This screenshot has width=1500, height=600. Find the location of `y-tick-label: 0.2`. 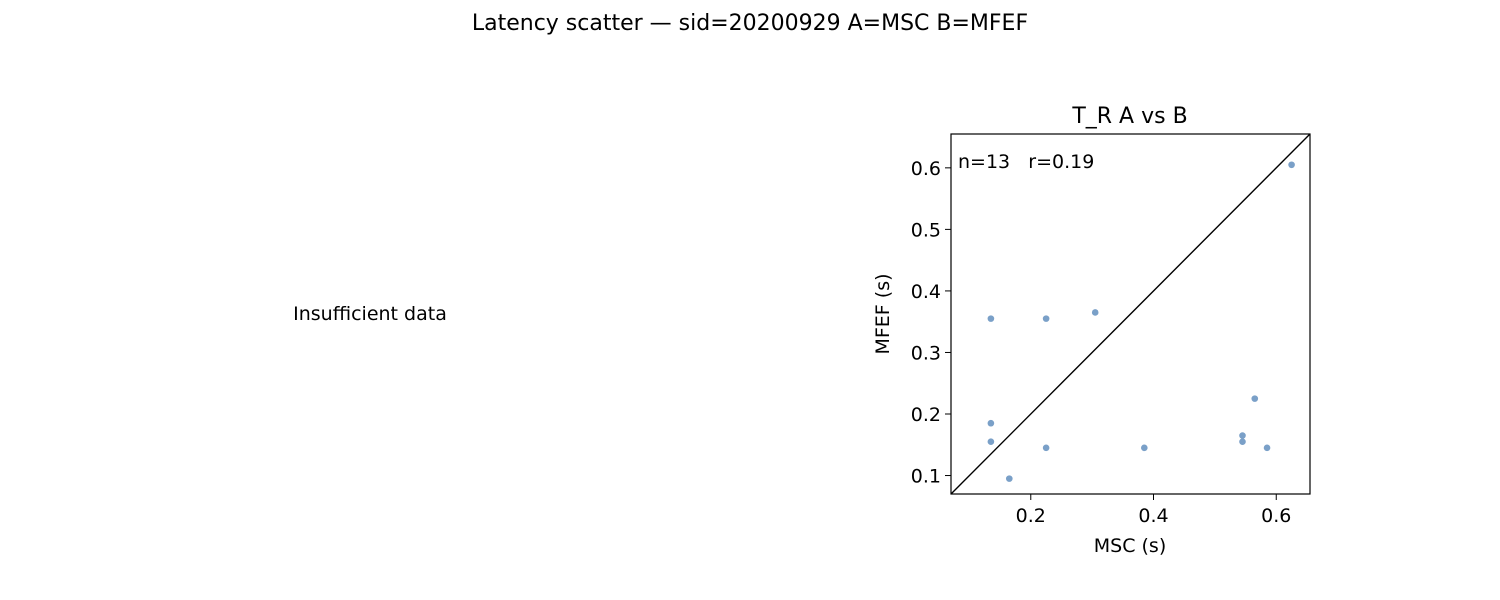

y-tick-label: 0.2 is located at coordinates (926, 415).